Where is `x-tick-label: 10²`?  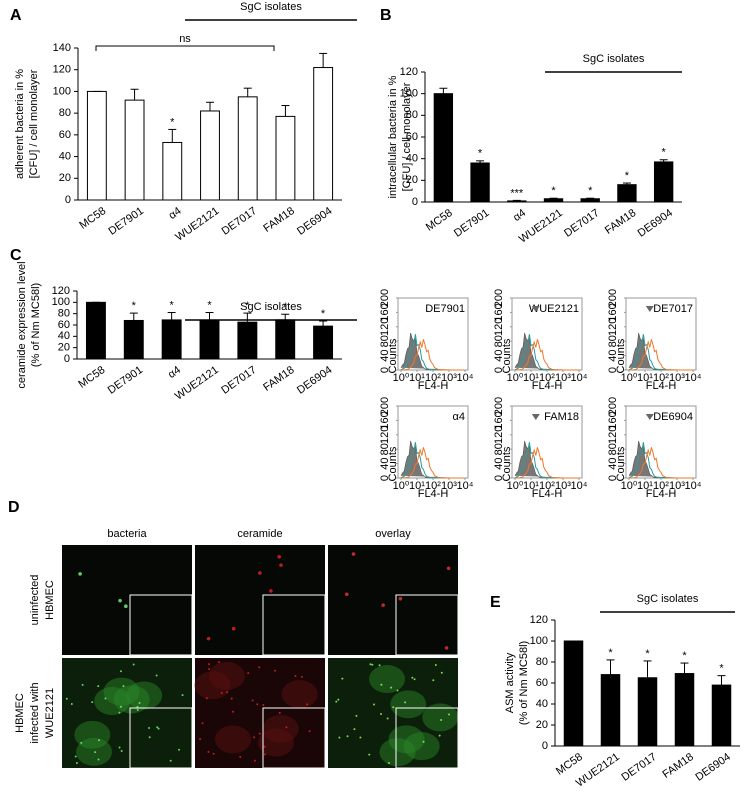 x-tick-label: 10² is located at coordinates (547, 378).